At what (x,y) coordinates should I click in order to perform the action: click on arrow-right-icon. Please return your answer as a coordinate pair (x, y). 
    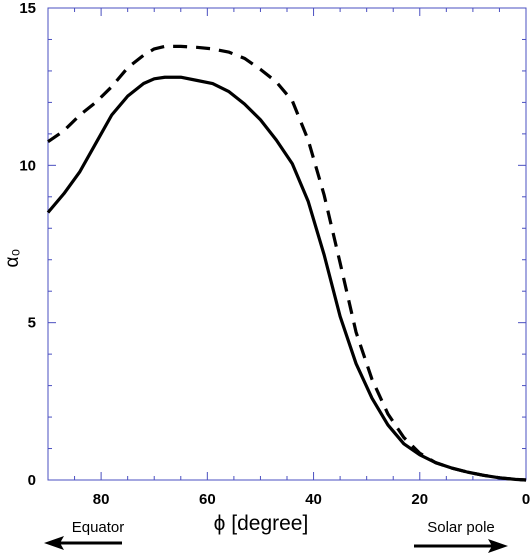
    Looking at the image, I should click on (461, 546).